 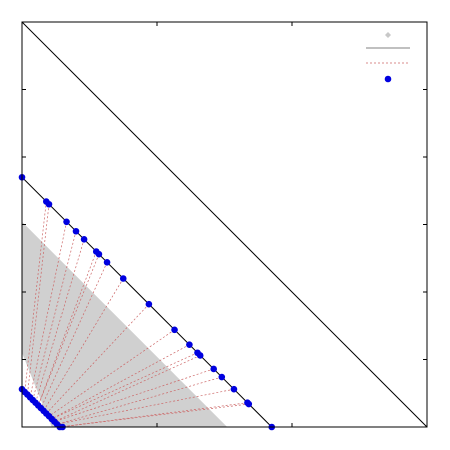 I want to click on legend, so click(x=388, y=57).